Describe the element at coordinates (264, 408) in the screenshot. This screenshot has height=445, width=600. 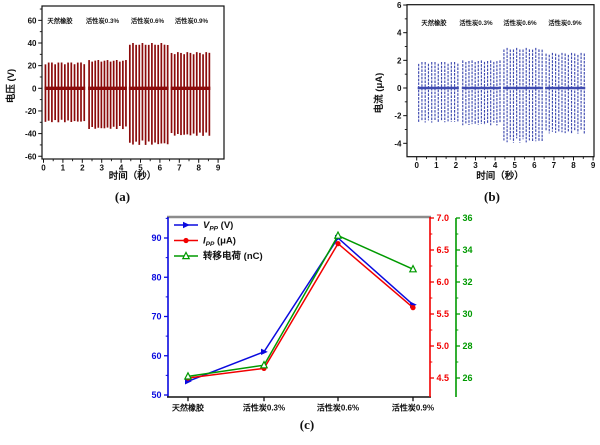
I see `category-label: 活性炭0.3%` at that location.